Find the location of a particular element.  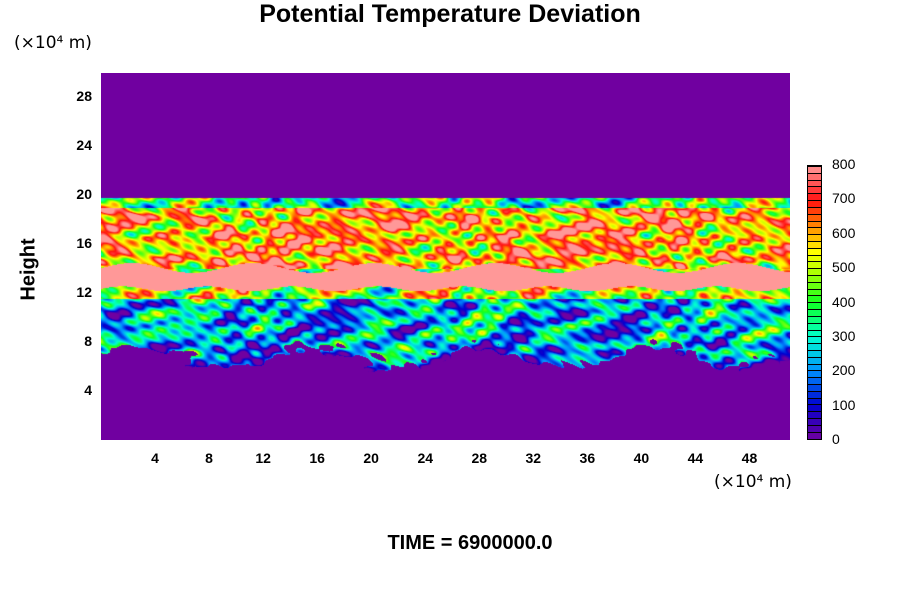

y-tick-label: 24 is located at coordinates (84, 145).